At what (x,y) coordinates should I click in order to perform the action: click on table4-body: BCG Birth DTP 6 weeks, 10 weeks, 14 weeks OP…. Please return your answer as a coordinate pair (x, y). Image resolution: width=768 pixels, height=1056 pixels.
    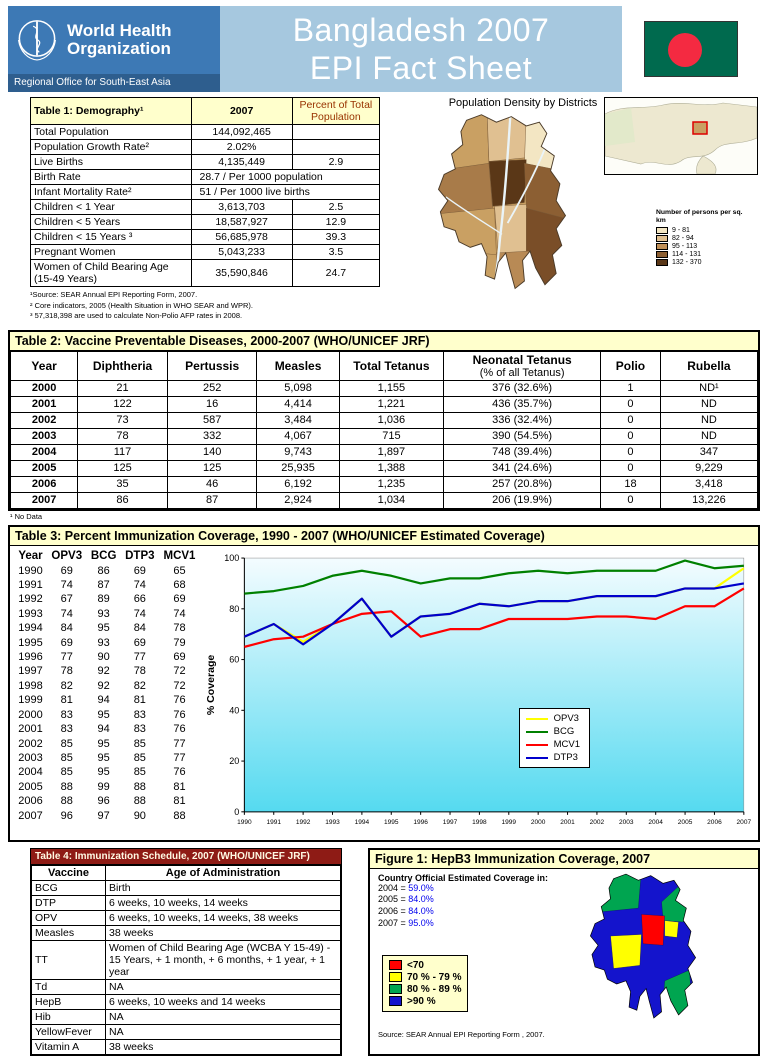
    Looking at the image, I should click on (186, 967).